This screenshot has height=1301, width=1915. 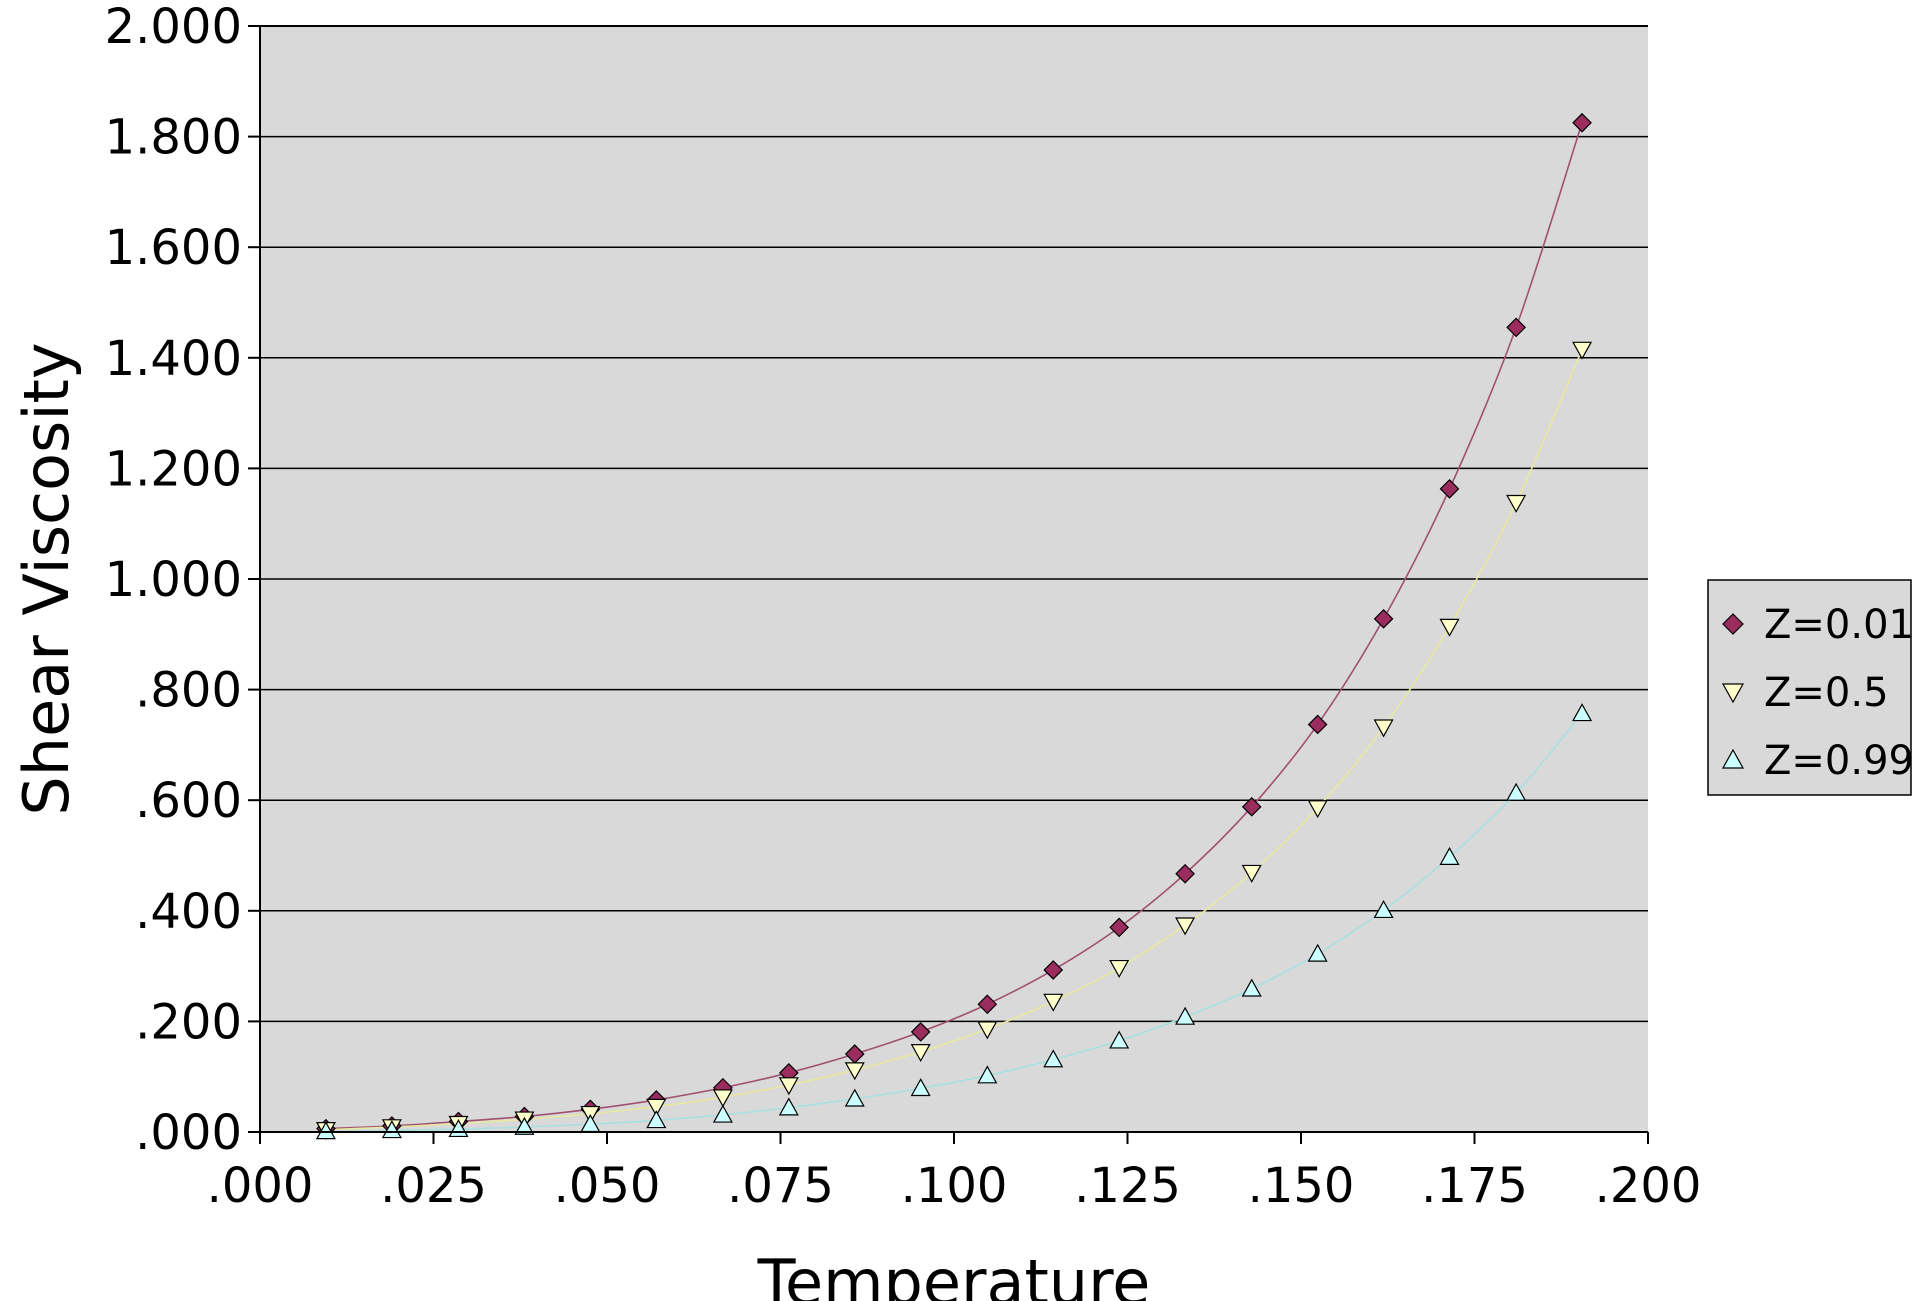 I want to click on x-tick-label: .125, so click(x=1127, y=1186).